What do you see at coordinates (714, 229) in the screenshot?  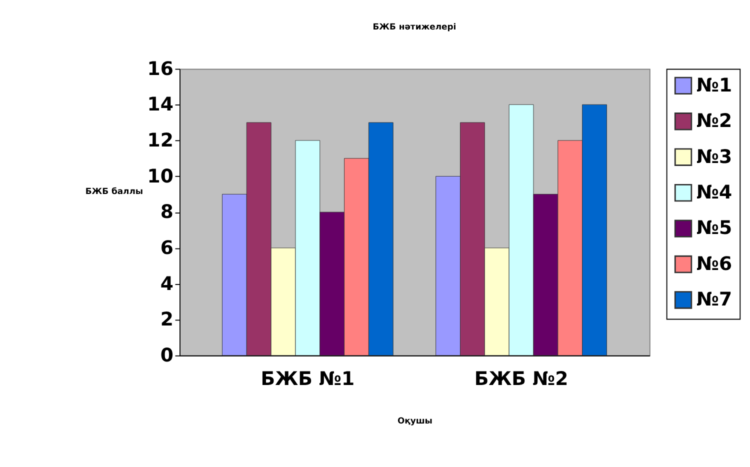 I see `legend-label: №5` at bounding box center [714, 229].